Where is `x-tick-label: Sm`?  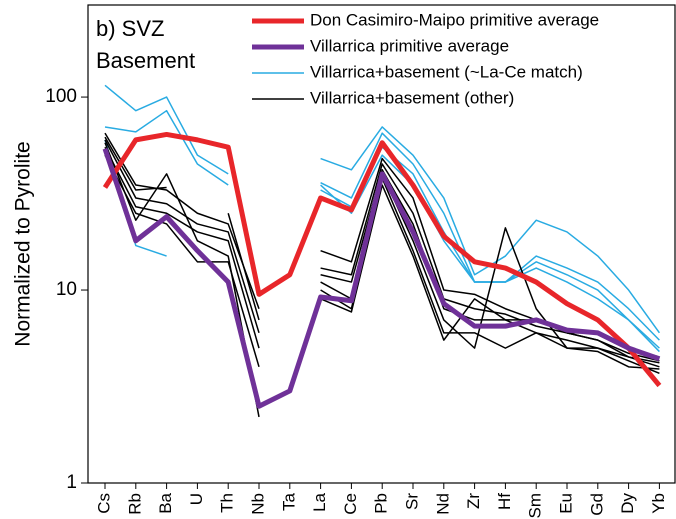 x-tick-label: Sm is located at coordinates (535, 506).